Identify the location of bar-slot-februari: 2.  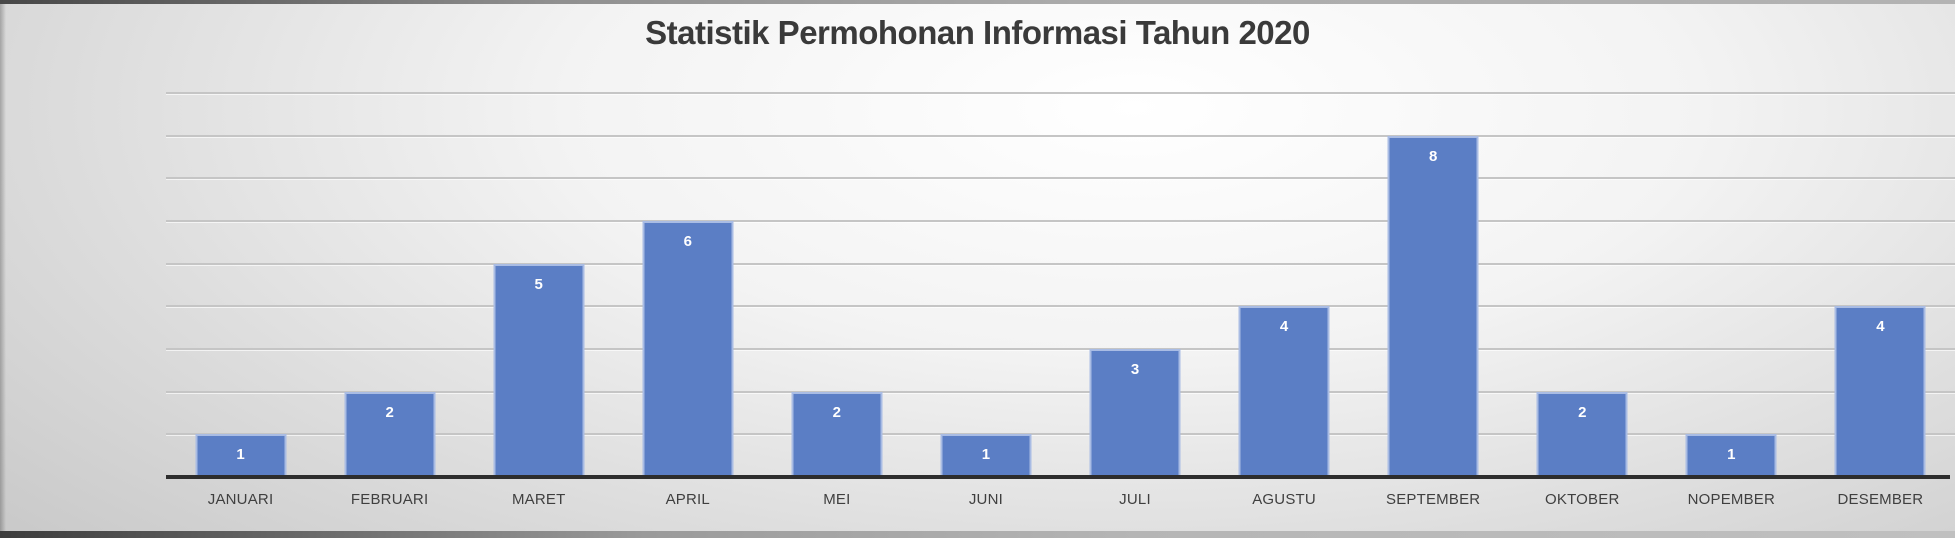
(389, 285).